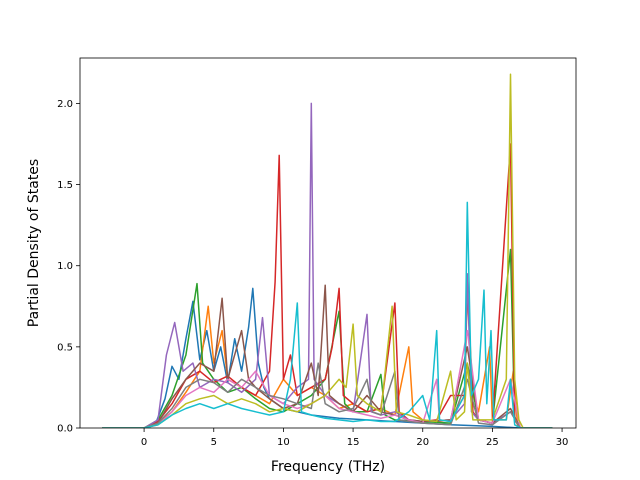 Image resolution: width=640 pixels, height=480 pixels. What do you see at coordinates (283, 442) in the screenshot?
I see `x-tick-label: 10` at bounding box center [283, 442].